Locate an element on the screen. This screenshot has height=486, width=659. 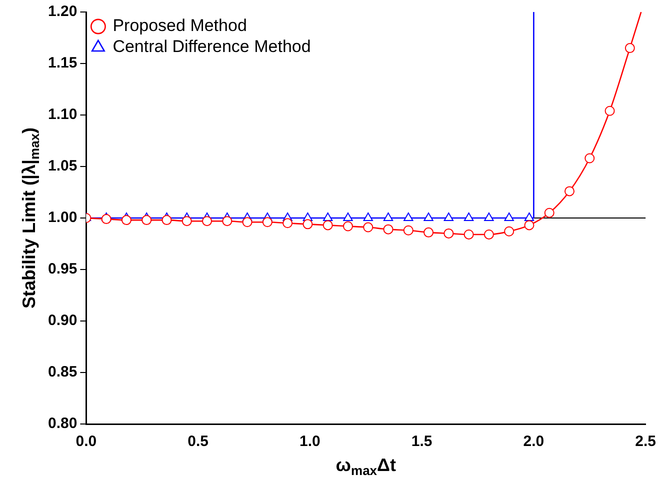
y-tick-label: 0.85 is located at coordinates (63, 372).